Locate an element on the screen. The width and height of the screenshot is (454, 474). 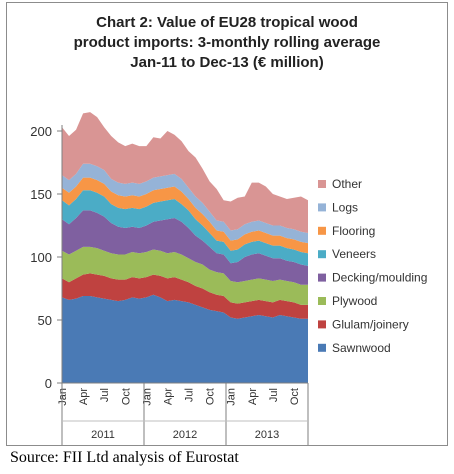
y-tick-label: 150 is located at coordinates (41, 194).